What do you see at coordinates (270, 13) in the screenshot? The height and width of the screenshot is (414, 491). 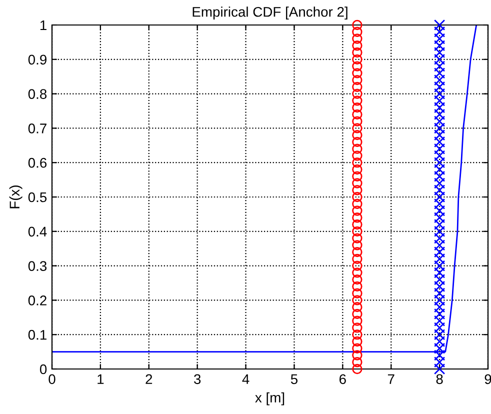 I see `chart-title: Empirical CDF [Anchor 2]` at bounding box center [270, 13].